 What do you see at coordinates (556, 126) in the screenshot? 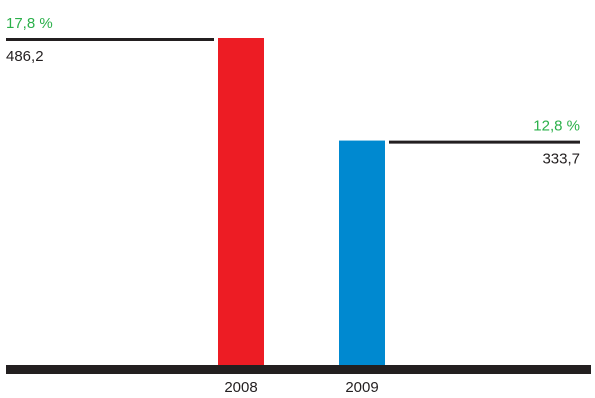
I see `percent-label-2009: 12,8 %` at bounding box center [556, 126].